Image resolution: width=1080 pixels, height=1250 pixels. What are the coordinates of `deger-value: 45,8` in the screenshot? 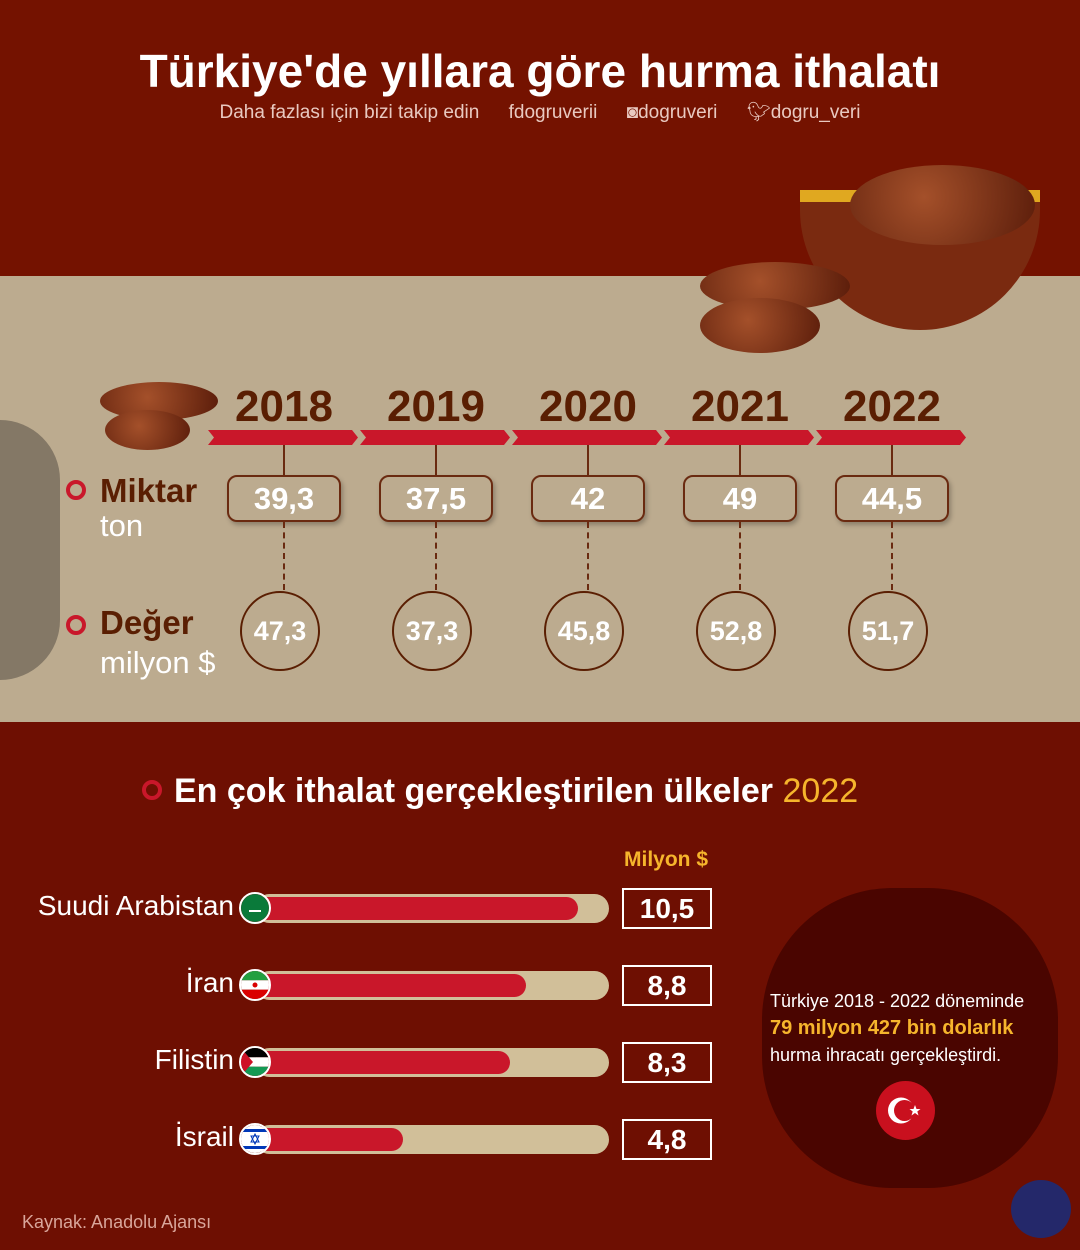 It's located at (584, 631).